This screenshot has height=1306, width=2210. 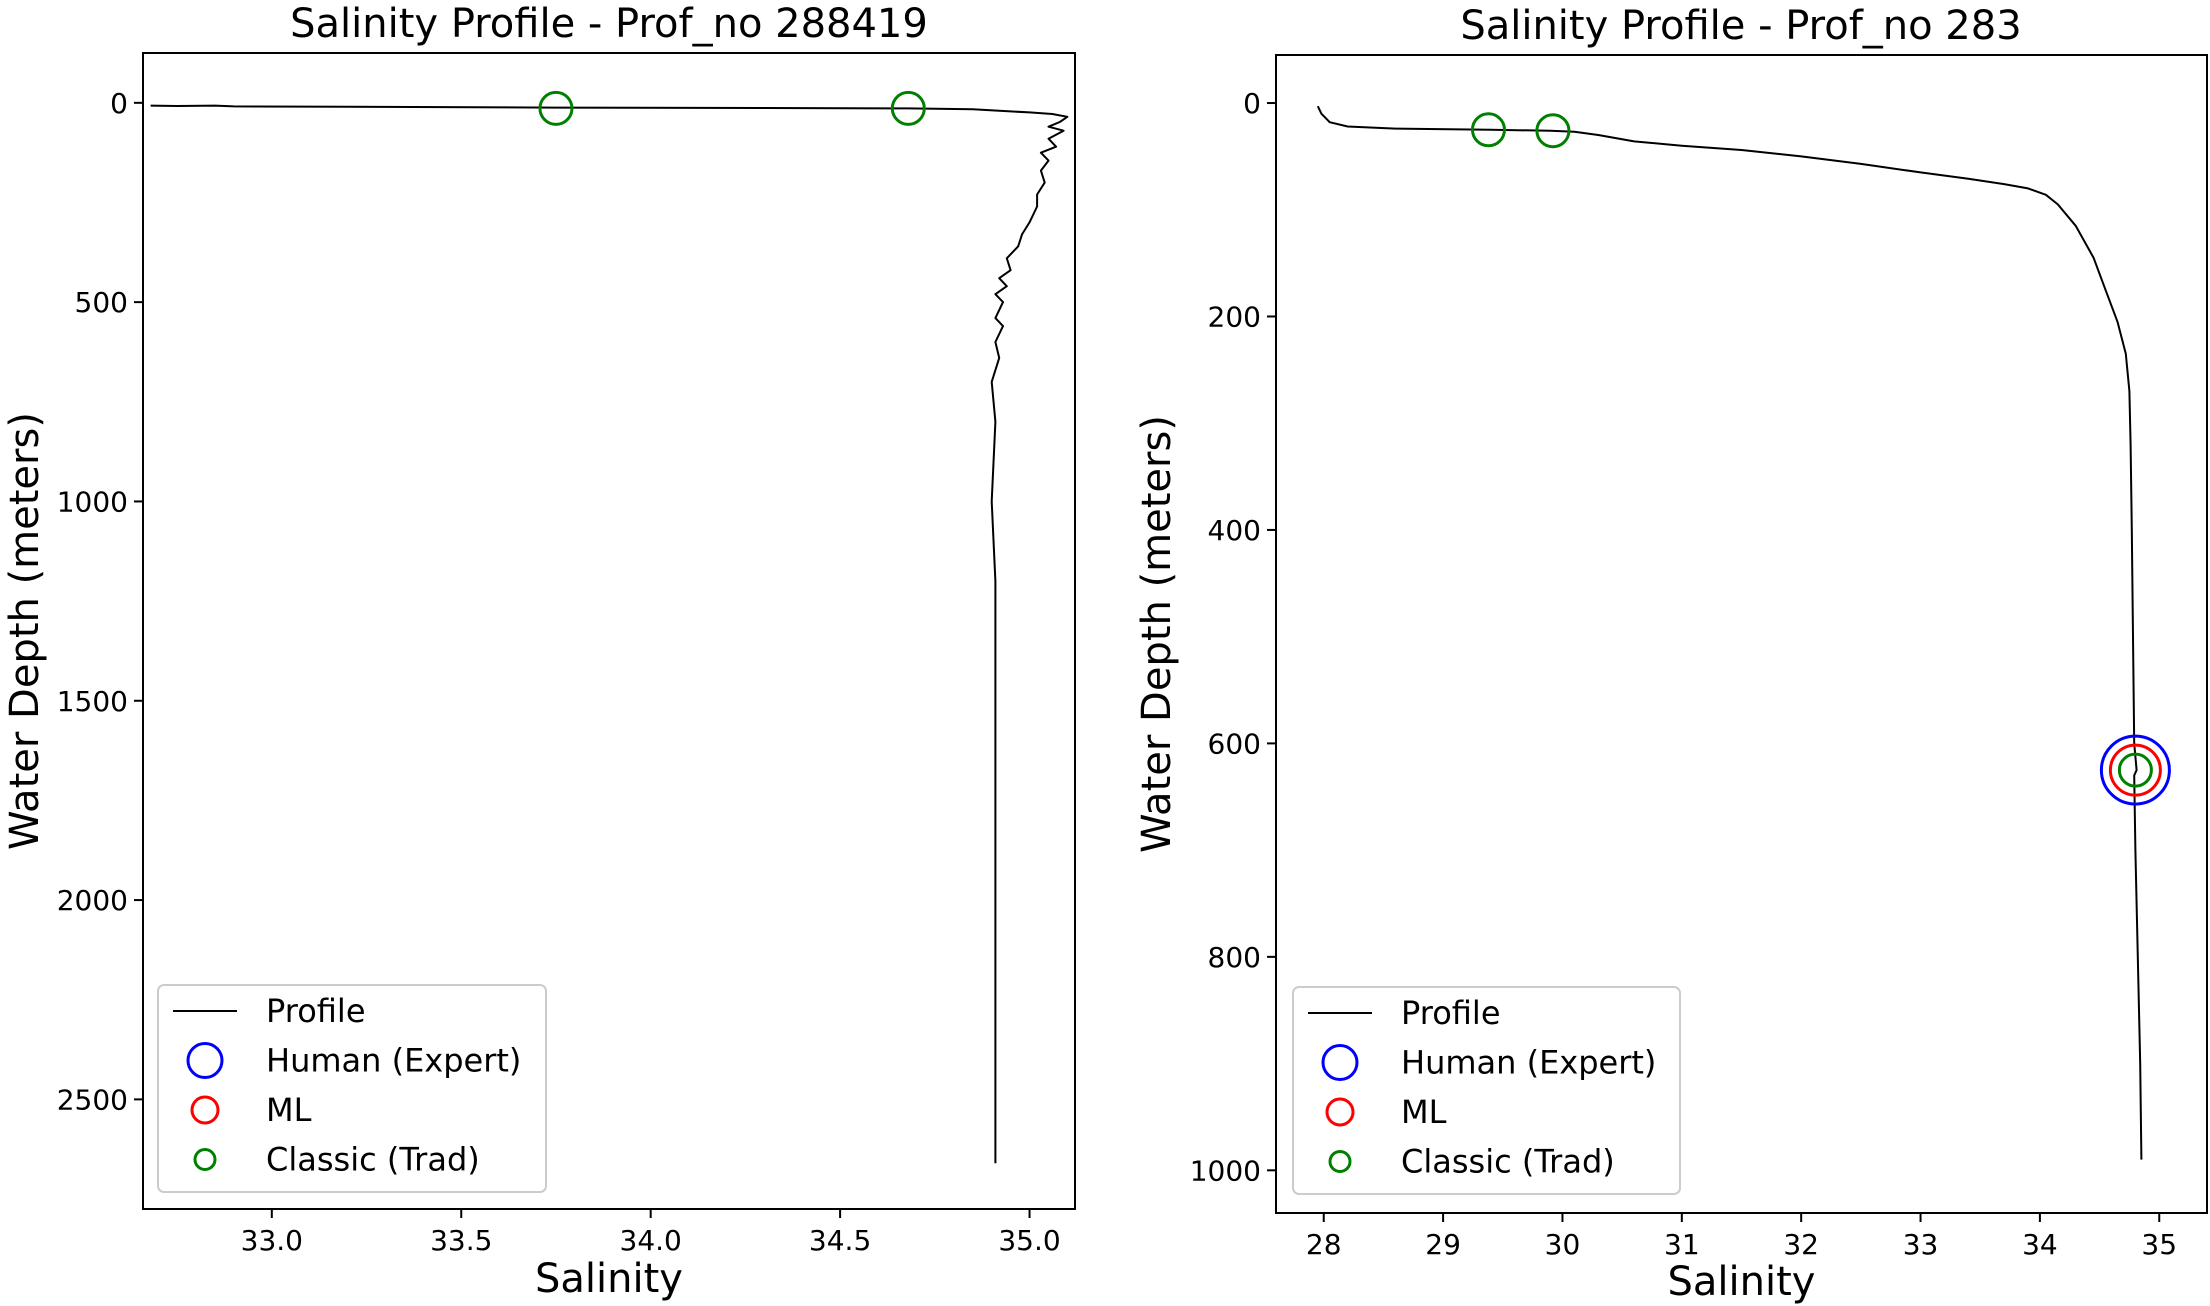 I want to click on x-tick-label: 33, so click(x=1921, y=1244).